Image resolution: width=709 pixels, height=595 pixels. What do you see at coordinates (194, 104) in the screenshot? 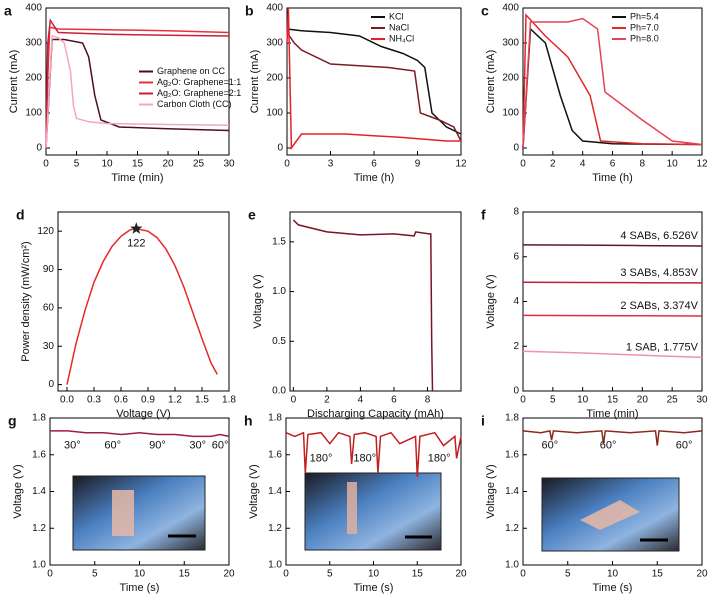
I see `legend-label: Carbon Cloth (CC)` at bounding box center [194, 104].